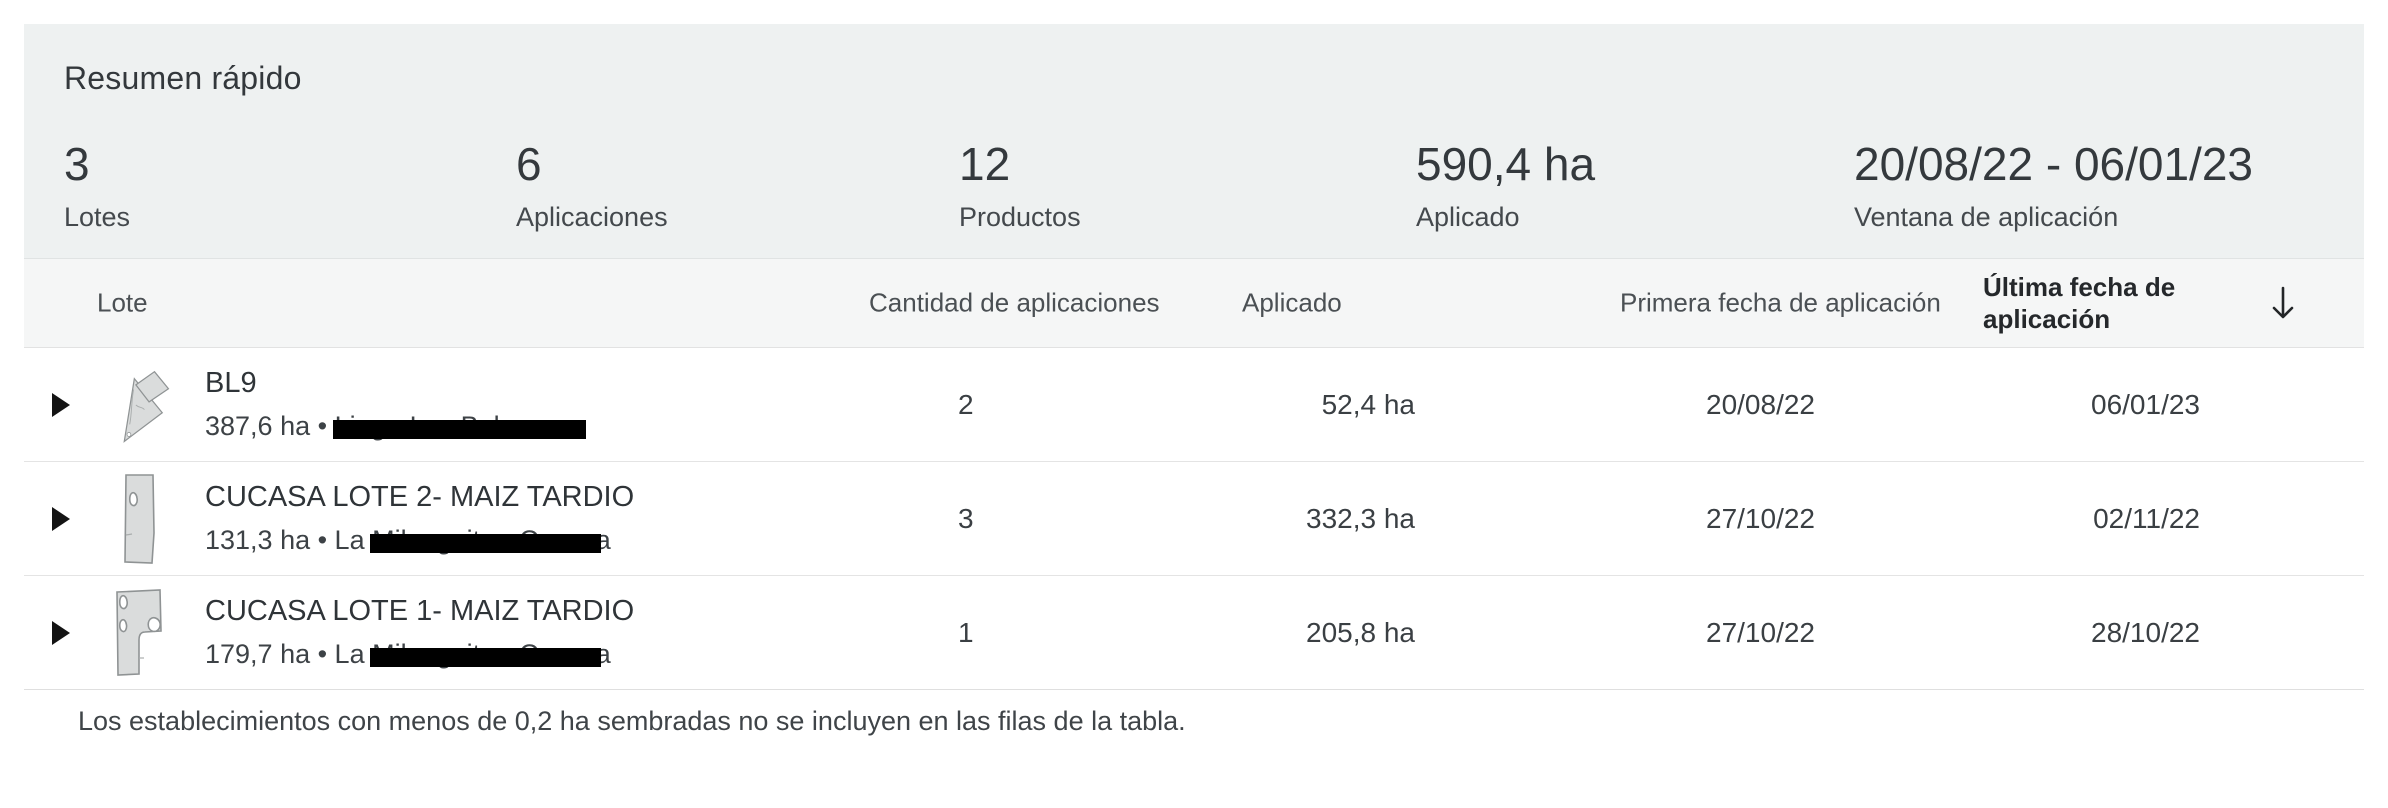 The image size is (2388, 808). Describe the element at coordinates (2079, 303) in the screenshot. I see `column-header-ultima: Última fecha de aplicación` at that location.